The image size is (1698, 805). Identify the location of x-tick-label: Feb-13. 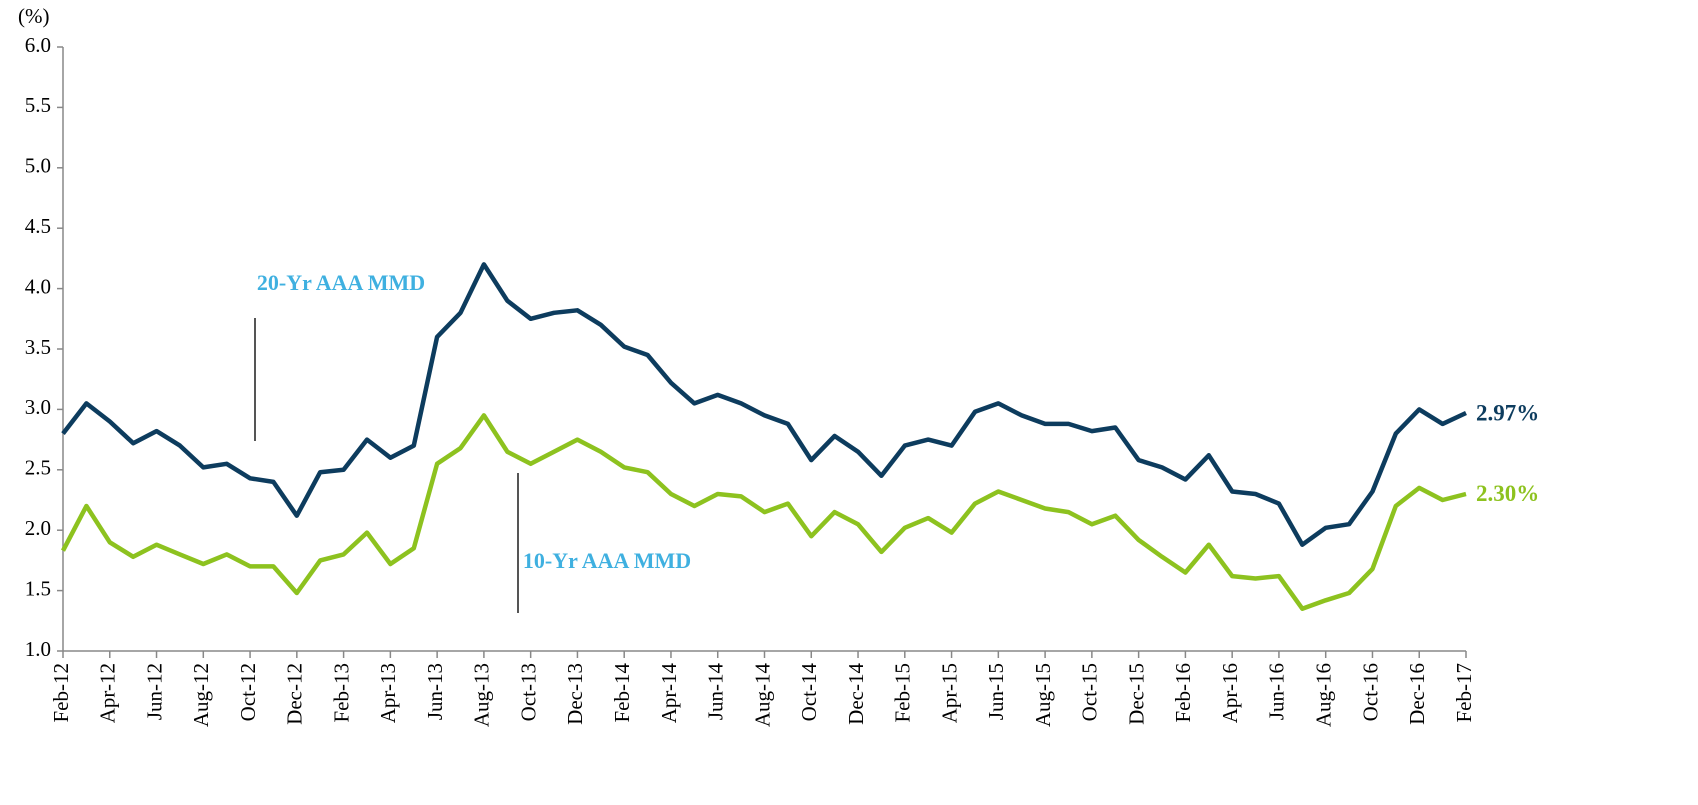
(341, 693).